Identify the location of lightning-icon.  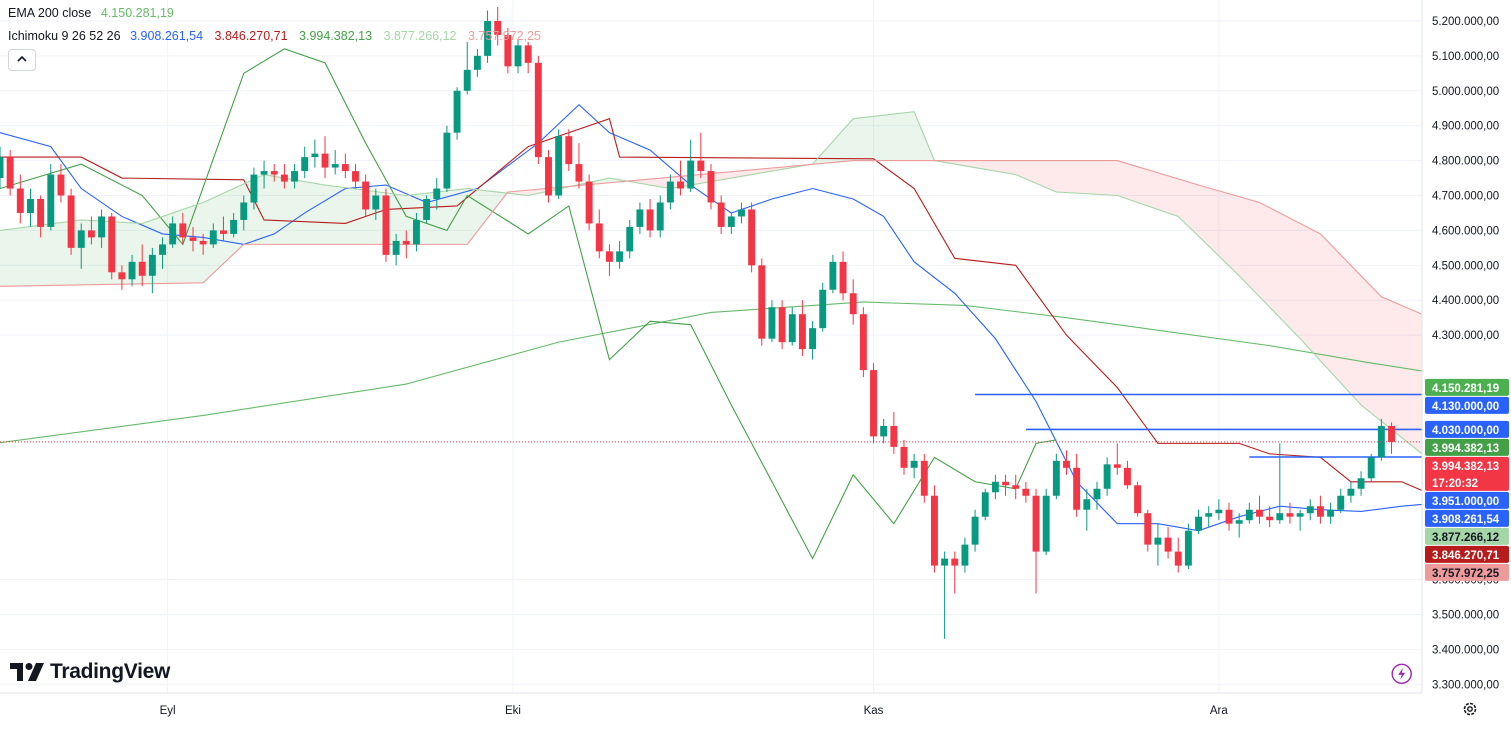
(1401, 673).